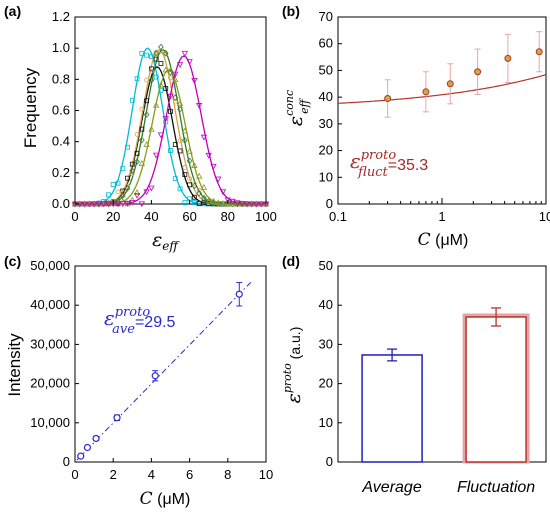 This screenshot has height=514, width=550. I want to click on panel-d-axes-frame, so click(442, 364).